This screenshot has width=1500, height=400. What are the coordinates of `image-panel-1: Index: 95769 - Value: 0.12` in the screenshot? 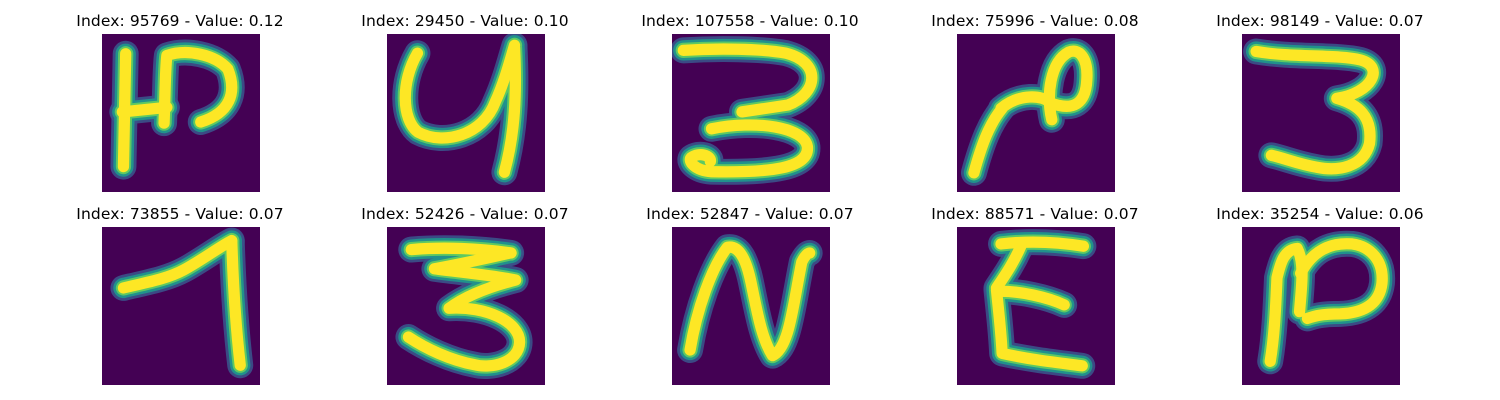 It's located at (180, 96).